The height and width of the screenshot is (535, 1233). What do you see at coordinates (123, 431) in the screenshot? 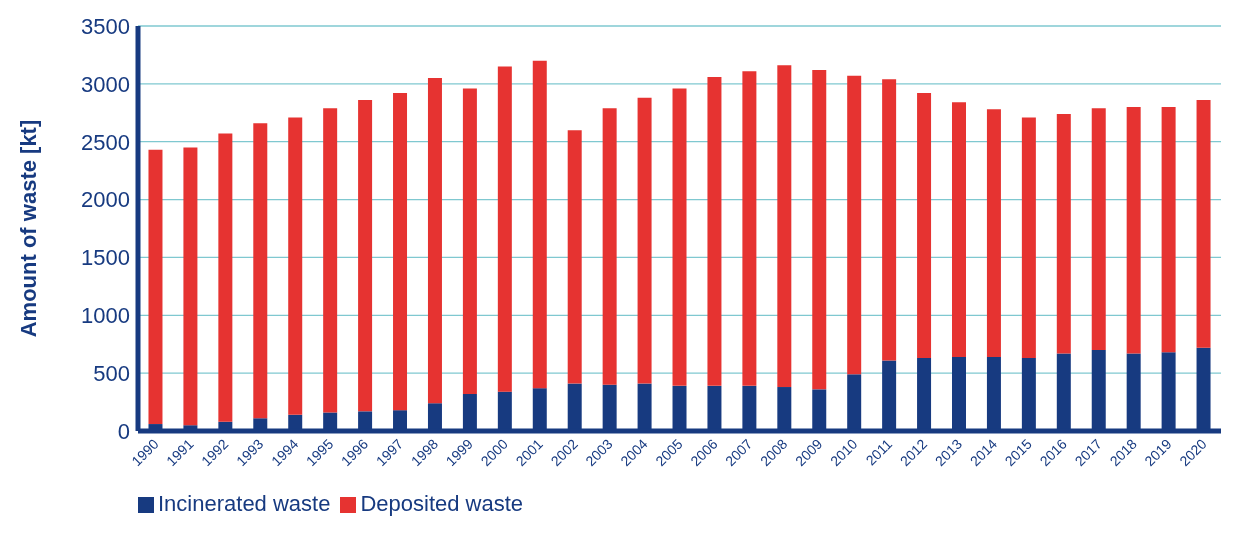
I see `y-tick-label: 0` at bounding box center [123, 431].